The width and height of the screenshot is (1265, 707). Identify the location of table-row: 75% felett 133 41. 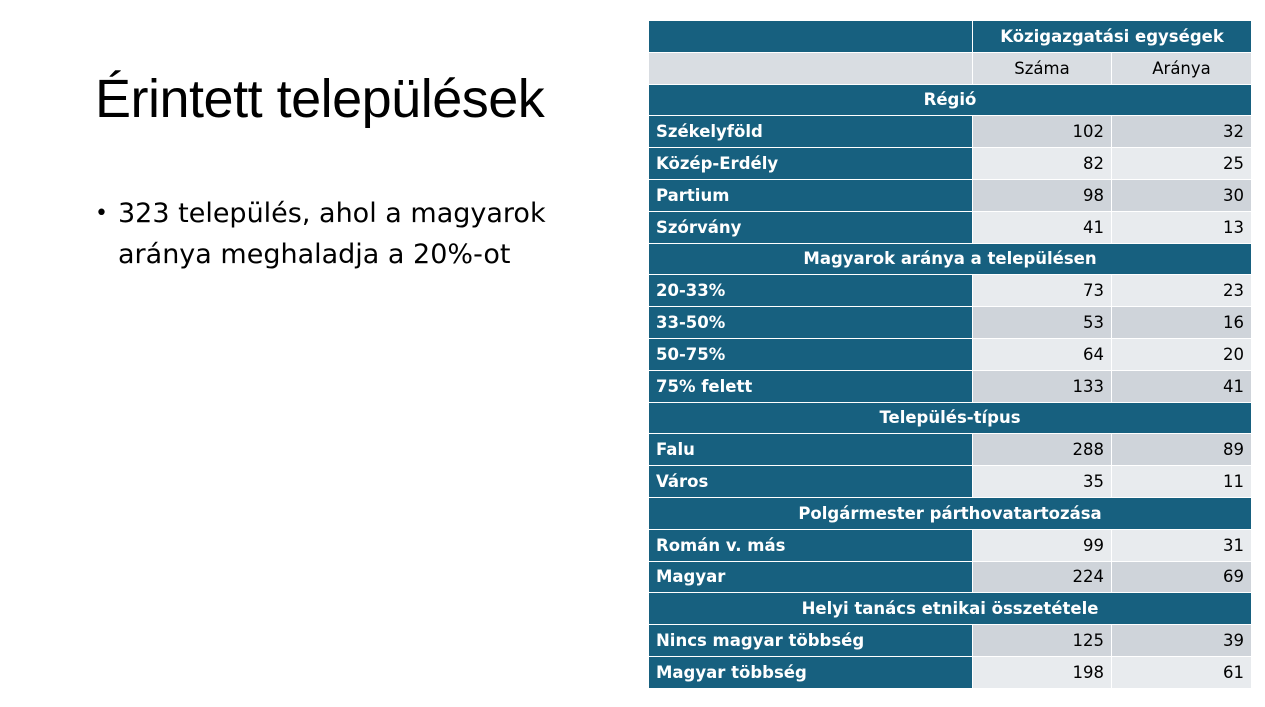
(950, 386).